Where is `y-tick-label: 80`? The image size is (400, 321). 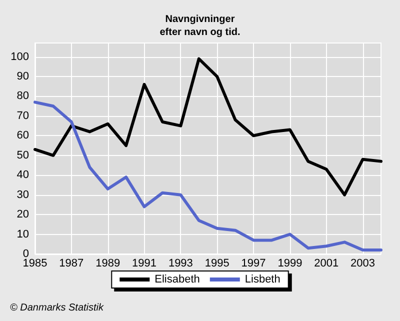
y-tick-label: 80 is located at coordinates (22, 96).